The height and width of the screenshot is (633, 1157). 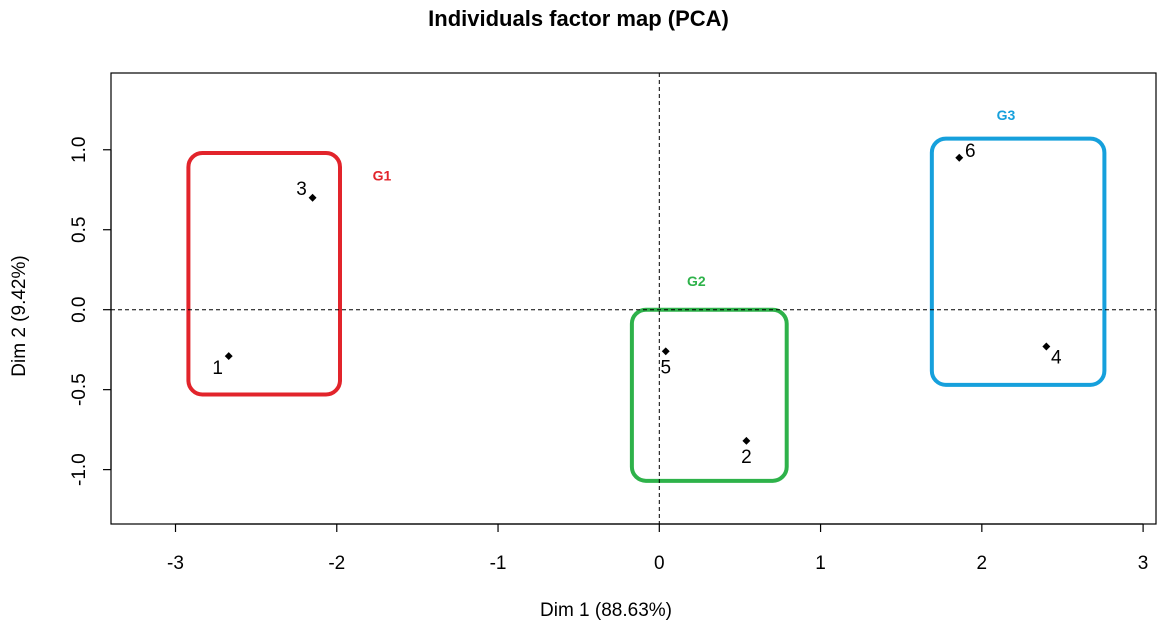 I want to click on x-tick-label: 2, so click(x=982, y=563).